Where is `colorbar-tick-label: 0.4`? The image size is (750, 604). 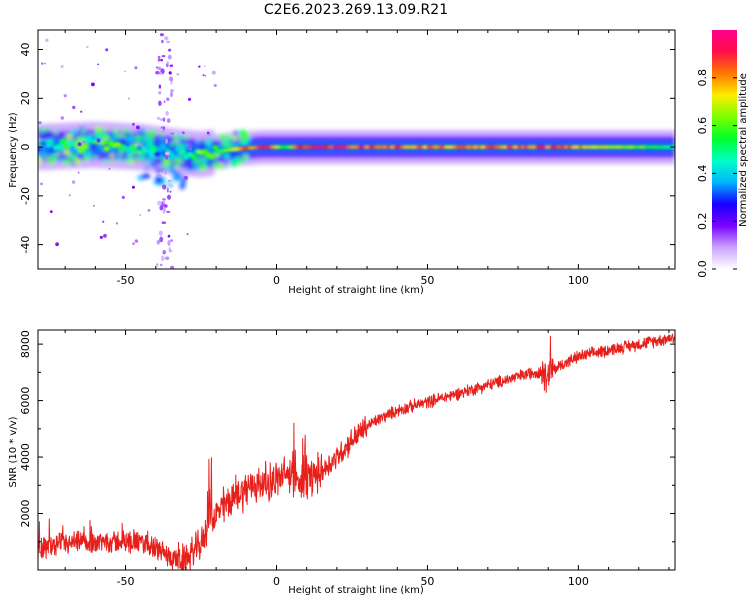 colorbar-tick-label: 0.4 is located at coordinates (702, 174).